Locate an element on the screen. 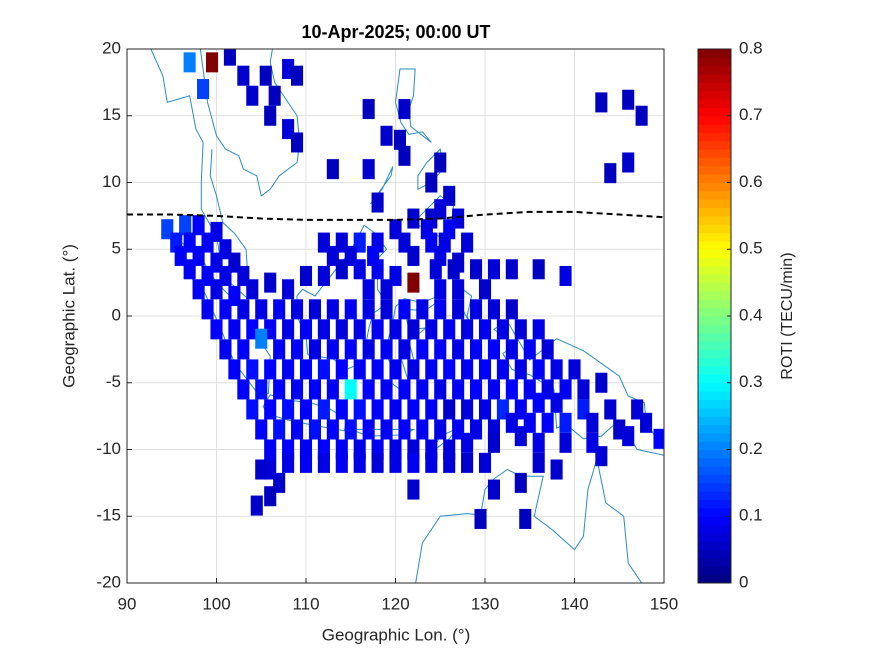 This screenshot has width=875, height=656. colorbar-tick-label: 0.6 is located at coordinates (751, 181).